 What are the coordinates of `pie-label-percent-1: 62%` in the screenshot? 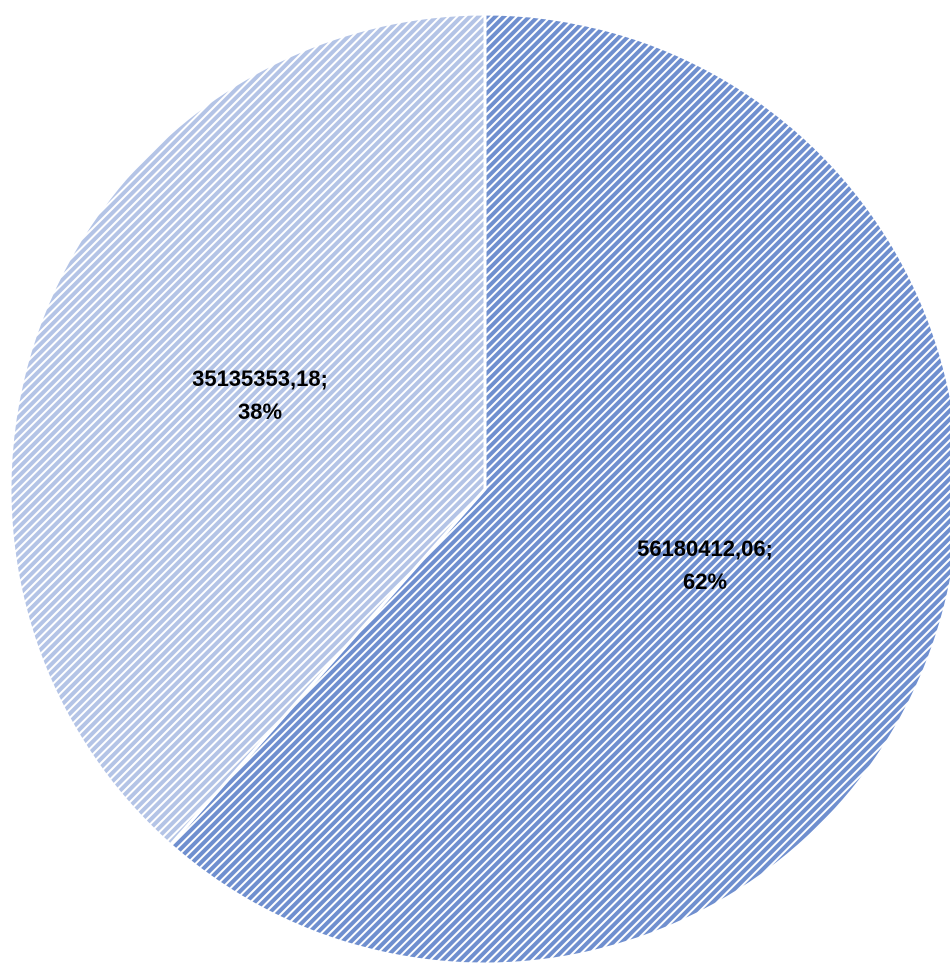 It's located at (705, 581).